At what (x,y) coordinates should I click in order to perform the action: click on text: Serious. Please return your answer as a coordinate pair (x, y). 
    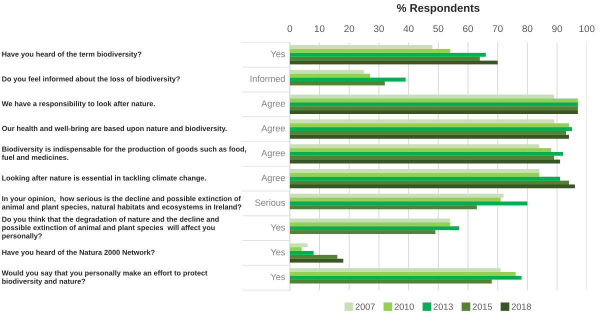
    Looking at the image, I should click on (270, 202).